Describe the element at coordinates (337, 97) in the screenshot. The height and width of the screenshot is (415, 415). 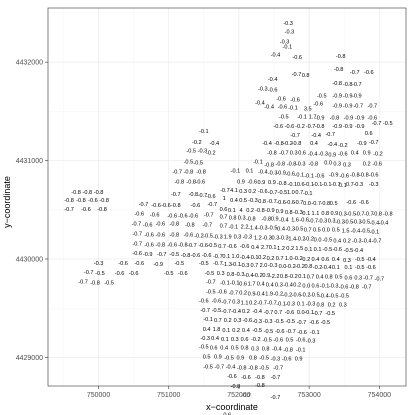
I see `point-label: -0.9` at that location.